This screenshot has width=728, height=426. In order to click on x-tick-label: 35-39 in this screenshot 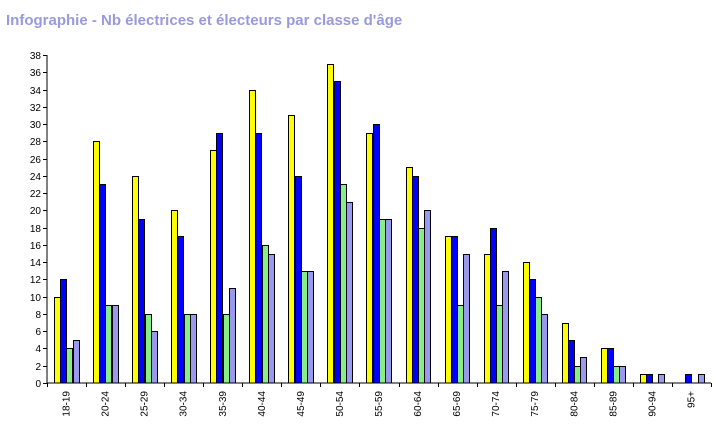, I will do `click(223, 404)`.